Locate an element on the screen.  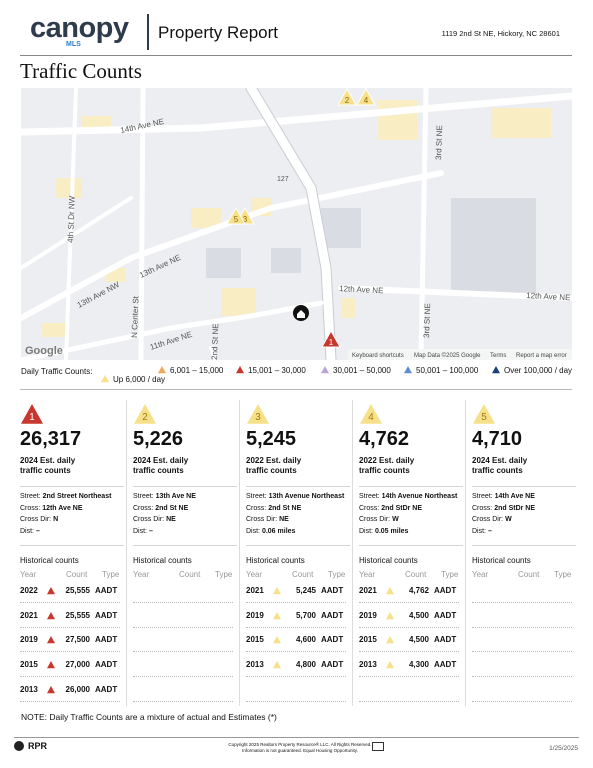
detail-value: 14th Ave NE is located at coordinates (514, 496).